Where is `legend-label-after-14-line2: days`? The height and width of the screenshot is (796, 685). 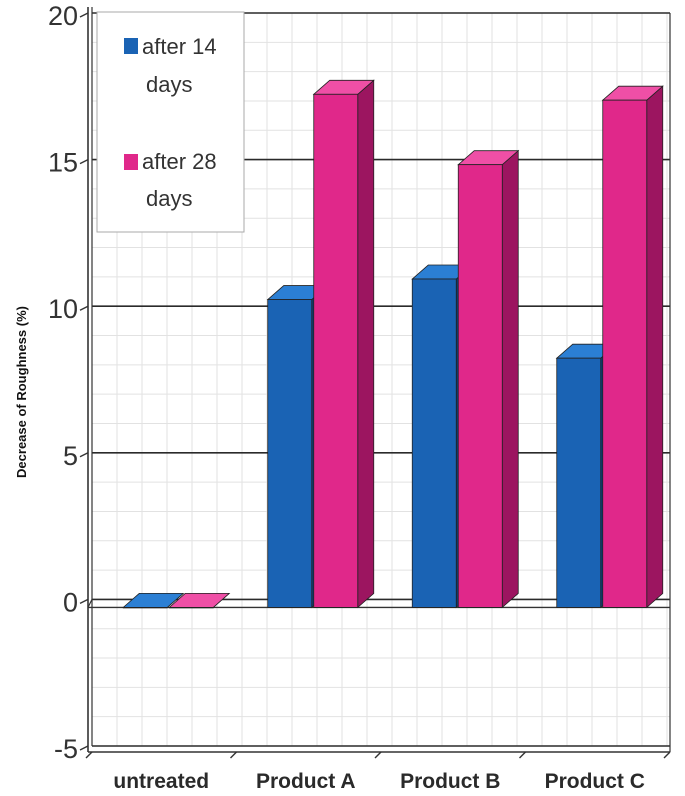 legend-label-after-14-line2: days is located at coordinates (169, 84).